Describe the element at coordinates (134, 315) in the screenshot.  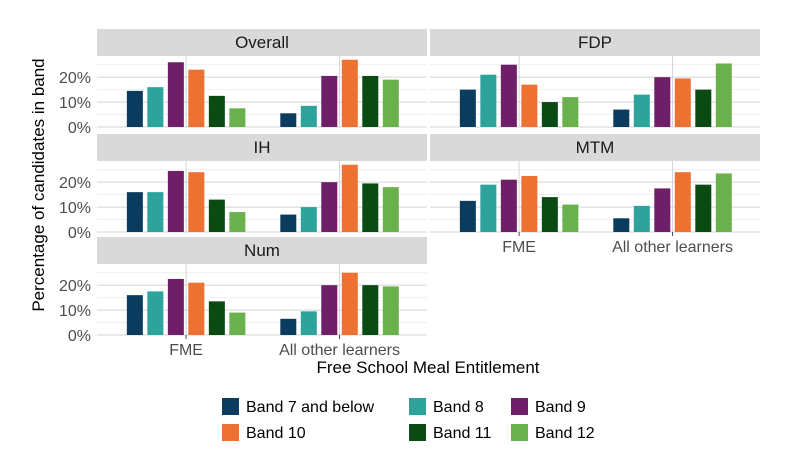
I see `bar-num-fme-band-7-and-below` at that location.